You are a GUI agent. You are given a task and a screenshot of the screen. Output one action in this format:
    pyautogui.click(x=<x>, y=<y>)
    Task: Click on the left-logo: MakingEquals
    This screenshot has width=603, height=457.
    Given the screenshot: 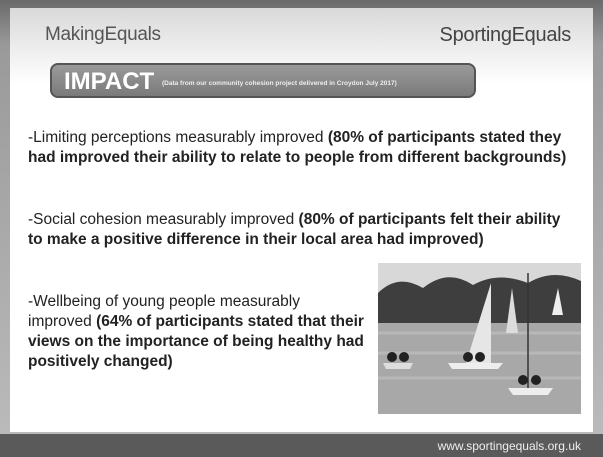 What is the action you would take?
    pyautogui.click(x=103, y=34)
    